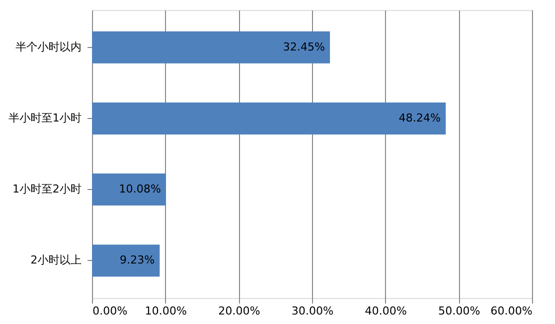 The width and height of the screenshot is (555, 324). What do you see at coordinates (137, 260) in the screenshot?
I see `data-label: 9.23%` at bounding box center [137, 260].